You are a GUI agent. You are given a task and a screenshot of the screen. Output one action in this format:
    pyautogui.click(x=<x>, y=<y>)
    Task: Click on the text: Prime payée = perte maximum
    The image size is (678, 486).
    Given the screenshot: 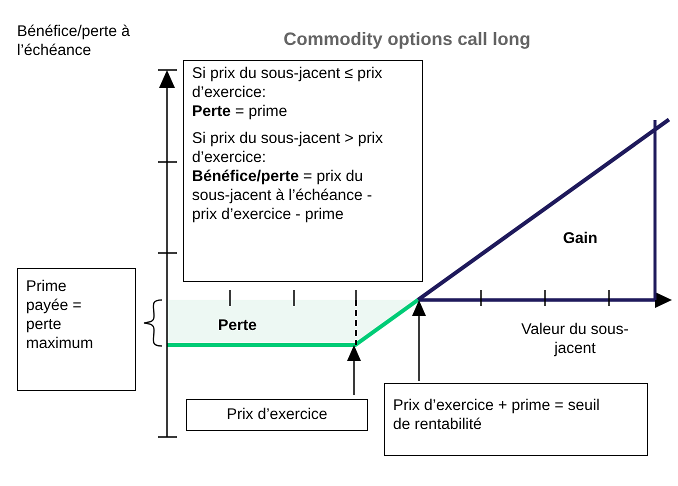 What is the action you would take?
    pyautogui.click(x=76, y=329)
    